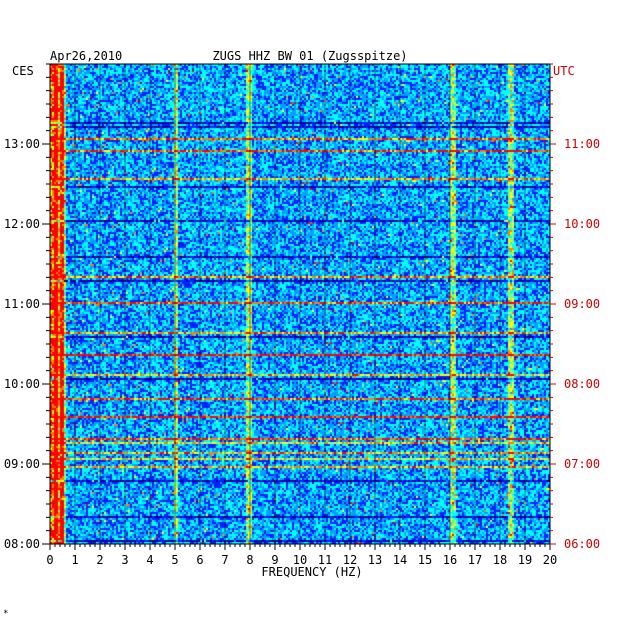 The image size is (630, 624). What do you see at coordinates (274, 560) in the screenshot?
I see `x-tick-label: 9` at bounding box center [274, 560].